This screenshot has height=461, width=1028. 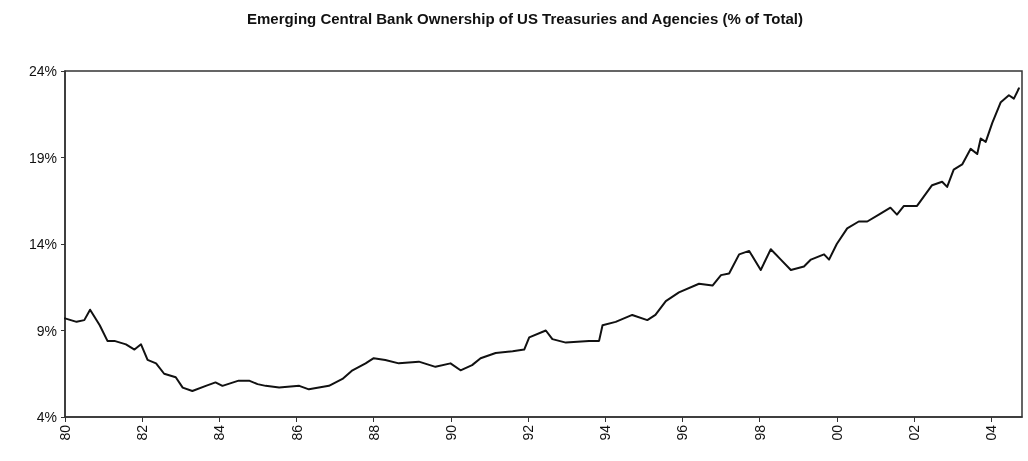 What do you see at coordinates (836, 432) in the screenshot?
I see `x-tick-label: 00` at bounding box center [836, 432].